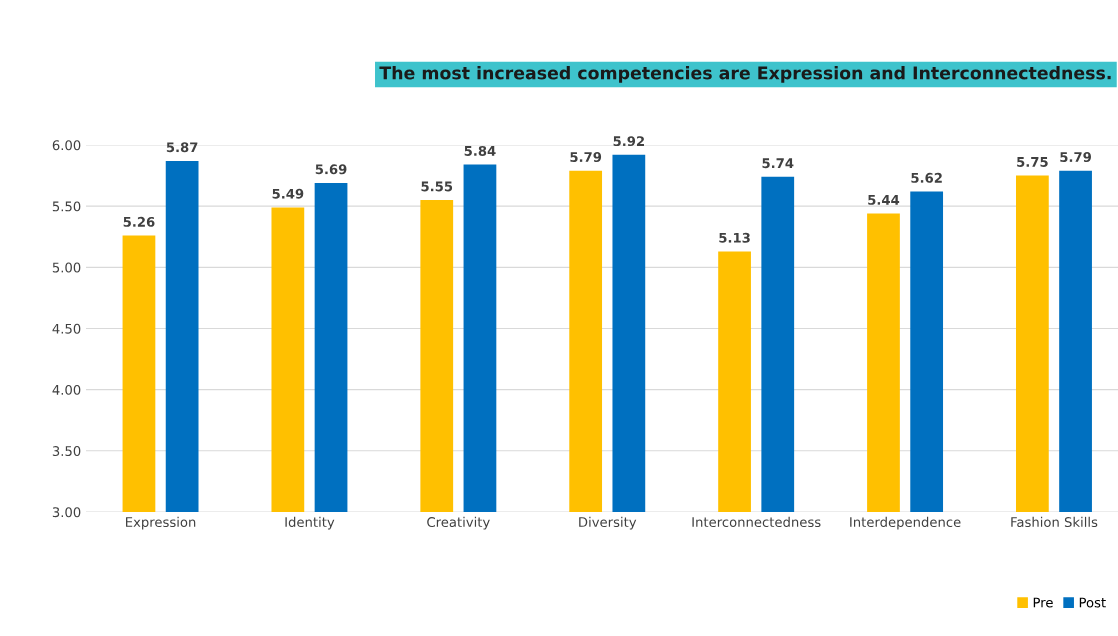  I want to click on y-tick-label: 4.00, so click(66, 389).